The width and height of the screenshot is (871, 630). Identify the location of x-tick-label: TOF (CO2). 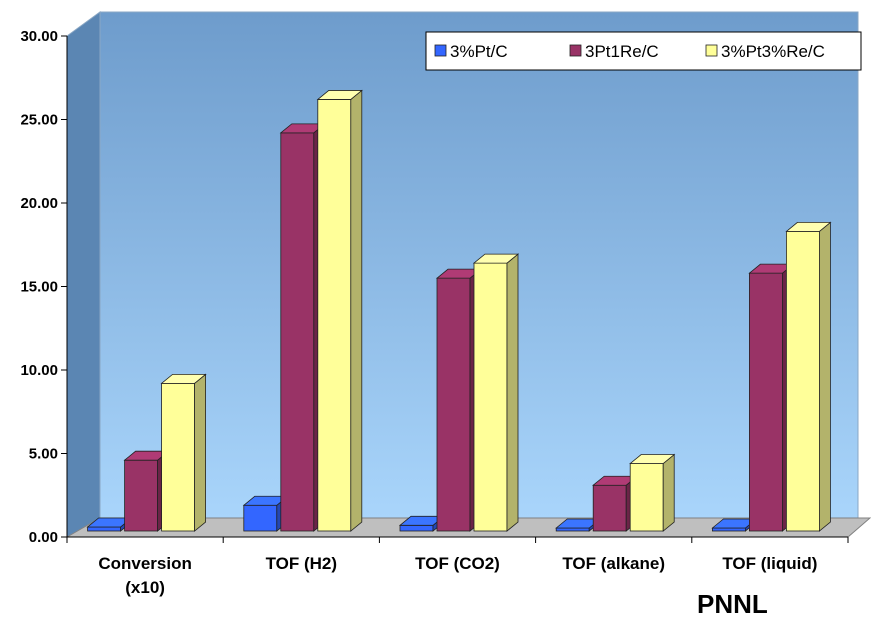
(457, 563).